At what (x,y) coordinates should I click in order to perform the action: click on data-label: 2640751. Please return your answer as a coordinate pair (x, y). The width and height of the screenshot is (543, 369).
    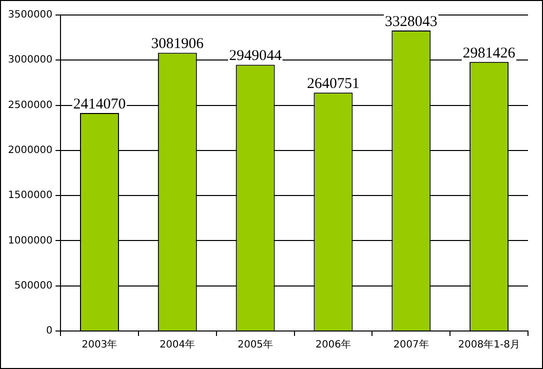
    Looking at the image, I should click on (333, 84).